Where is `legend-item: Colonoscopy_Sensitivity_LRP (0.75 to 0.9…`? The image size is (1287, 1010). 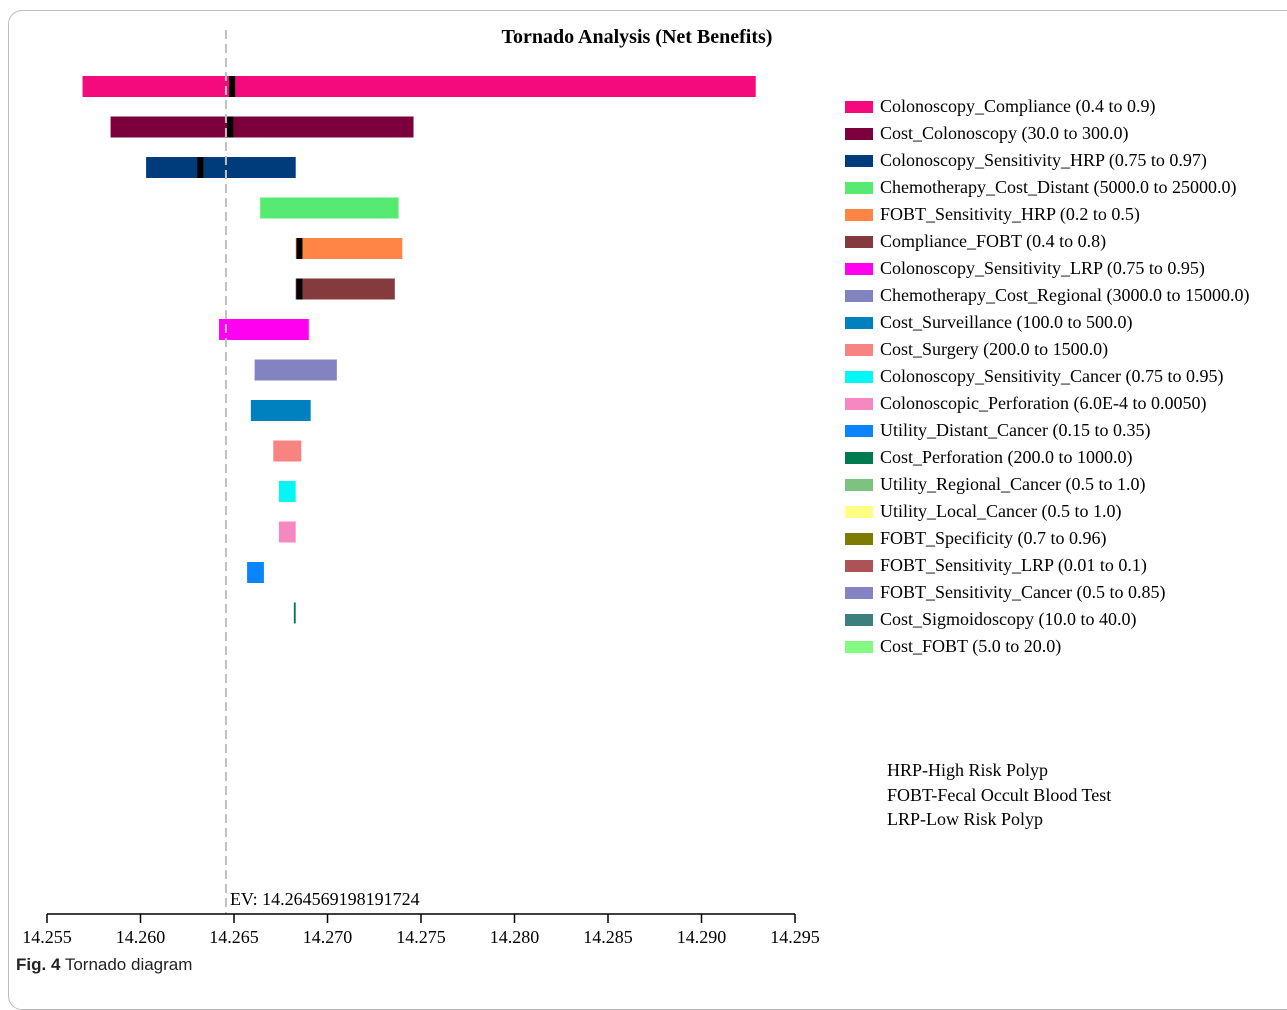 legend-item: Colonoscopy_Sensitivity_LRP (0.75 to 0.9… is located at coordinates (1047, 268).